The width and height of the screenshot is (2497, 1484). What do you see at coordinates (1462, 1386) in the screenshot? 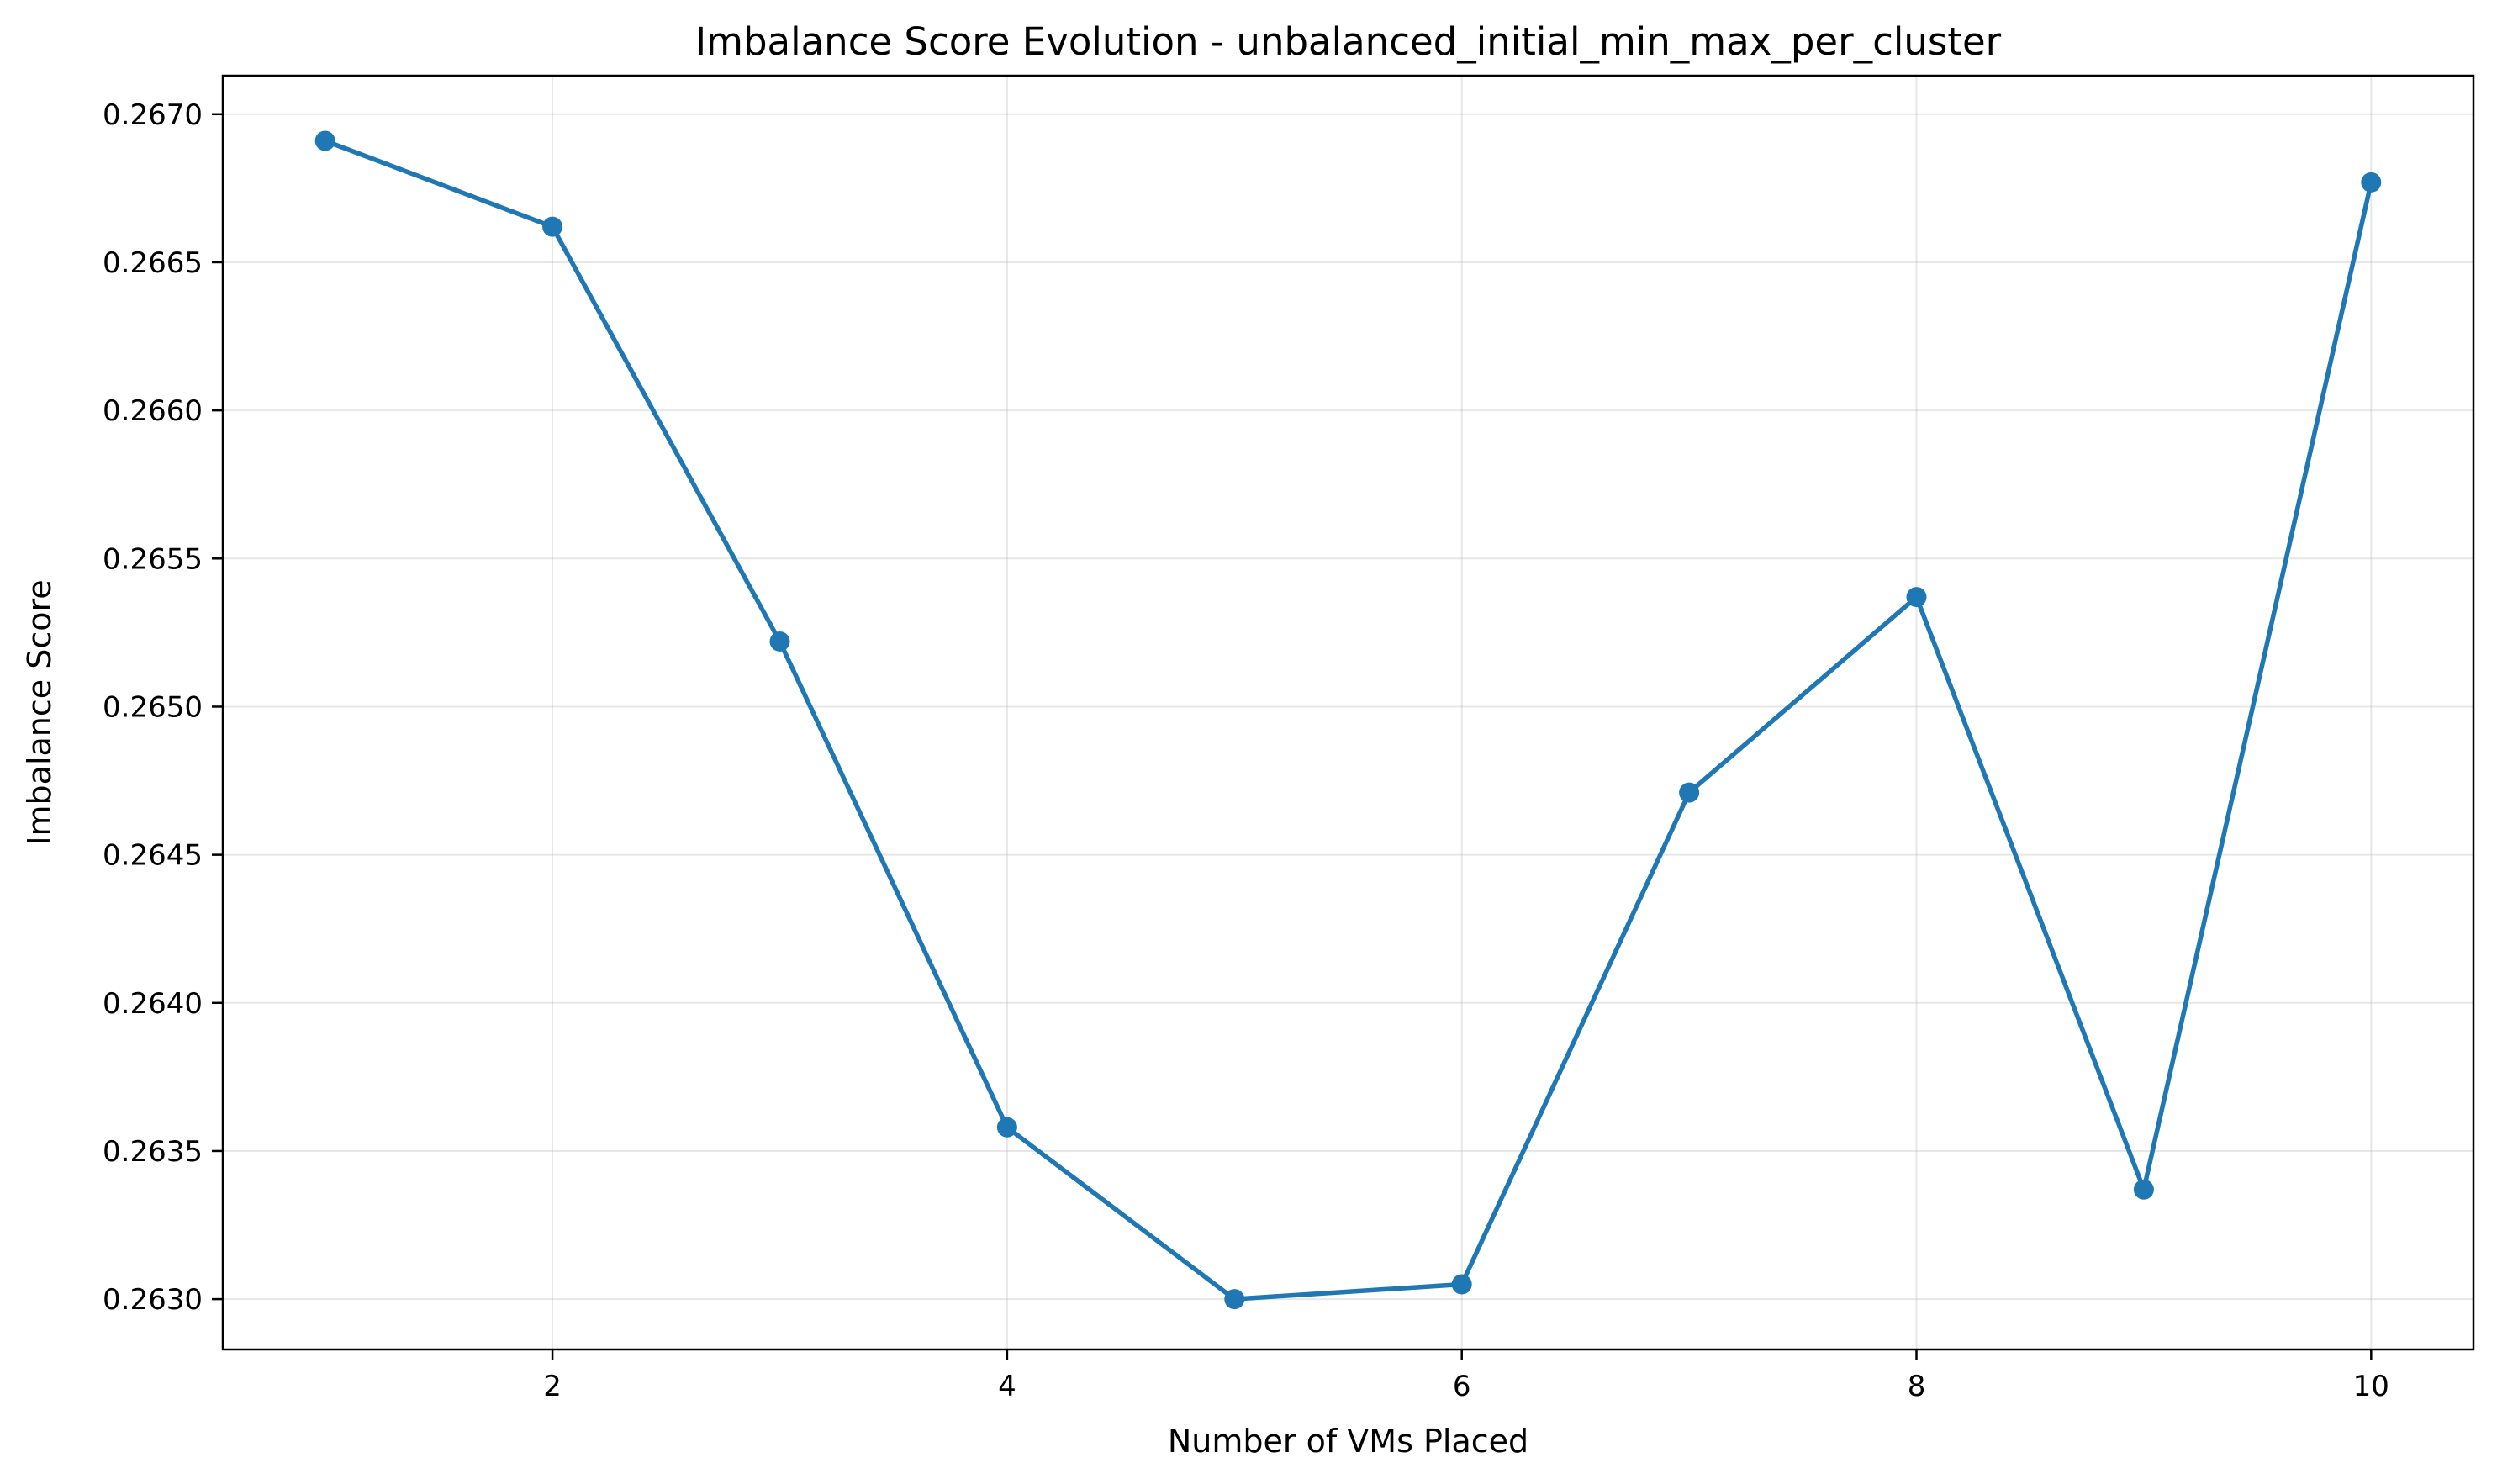
I see `x-tick-label: 6` at bounding box center [1462, 1386].